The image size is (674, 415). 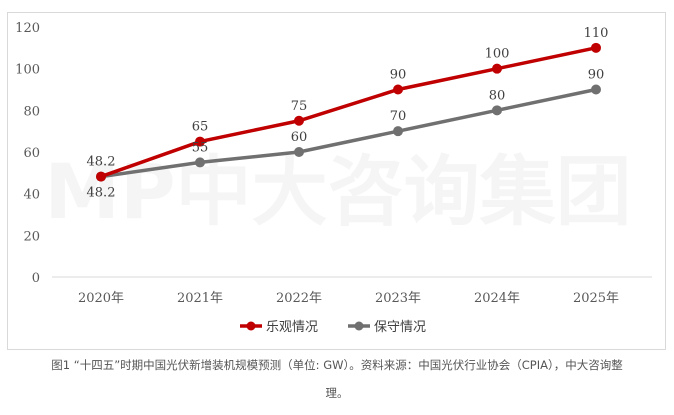 I want to click on legend-label: 保守情况, so click(x=400, y=327).